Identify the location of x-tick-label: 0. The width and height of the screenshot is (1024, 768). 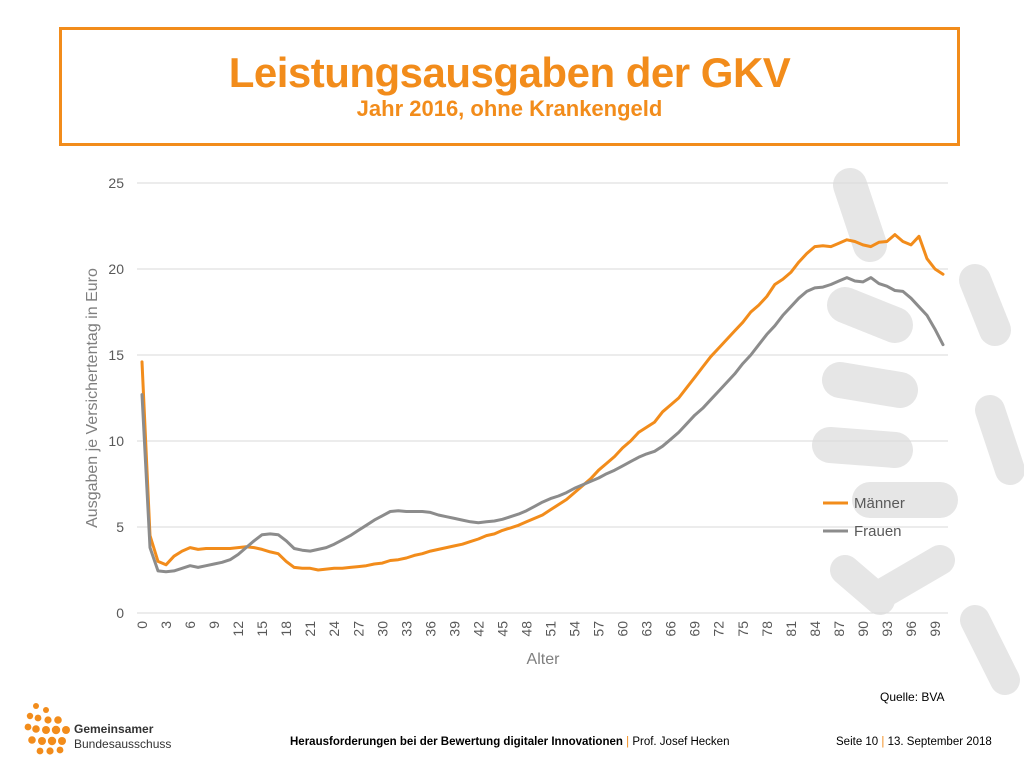
(142, 625).